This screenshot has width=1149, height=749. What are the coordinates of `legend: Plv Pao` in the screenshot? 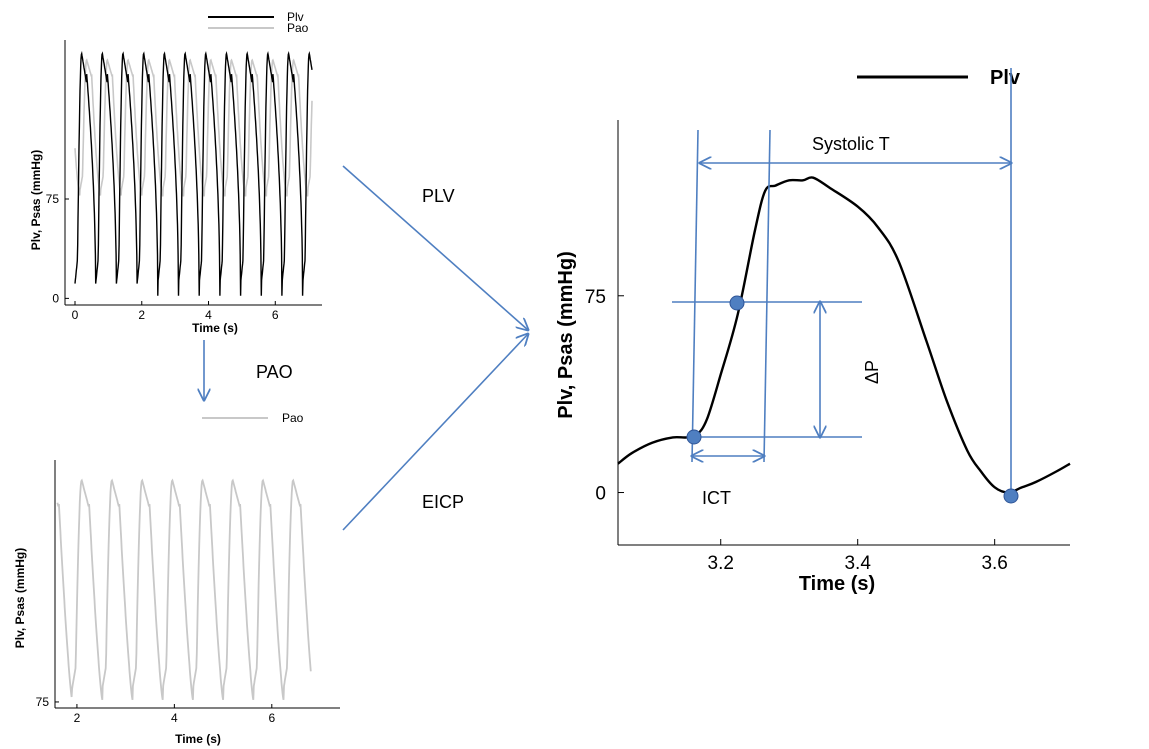 It's located at (258, 22).